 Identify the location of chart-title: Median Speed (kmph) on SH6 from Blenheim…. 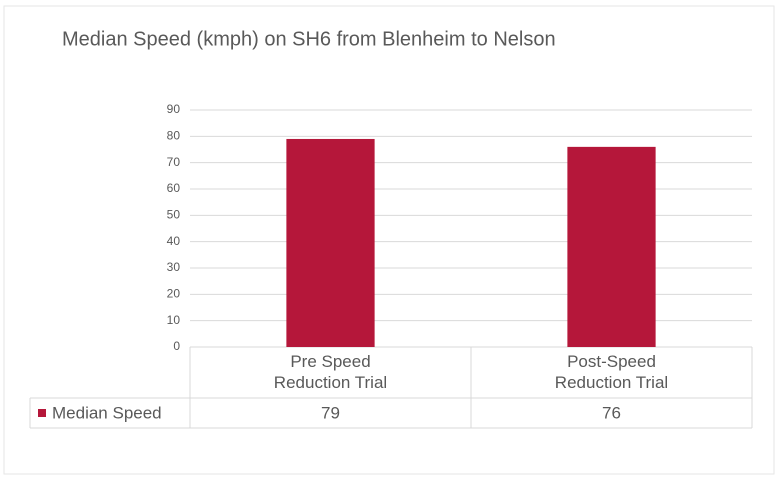
(309, 39).